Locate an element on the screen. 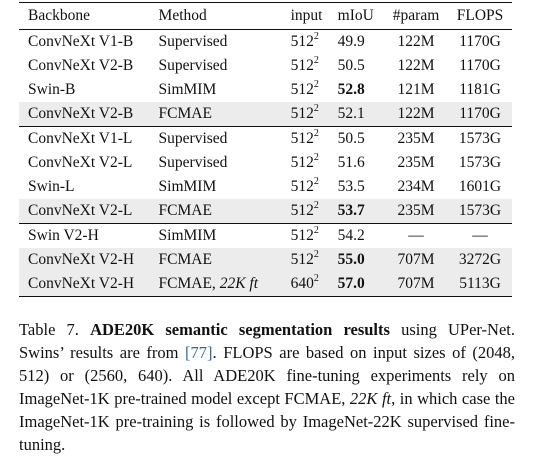 This screenshot has height=471, width=534. table-header-row: Backbone Method input mIoU #param FLOPS is located at coordinates (265, 16).